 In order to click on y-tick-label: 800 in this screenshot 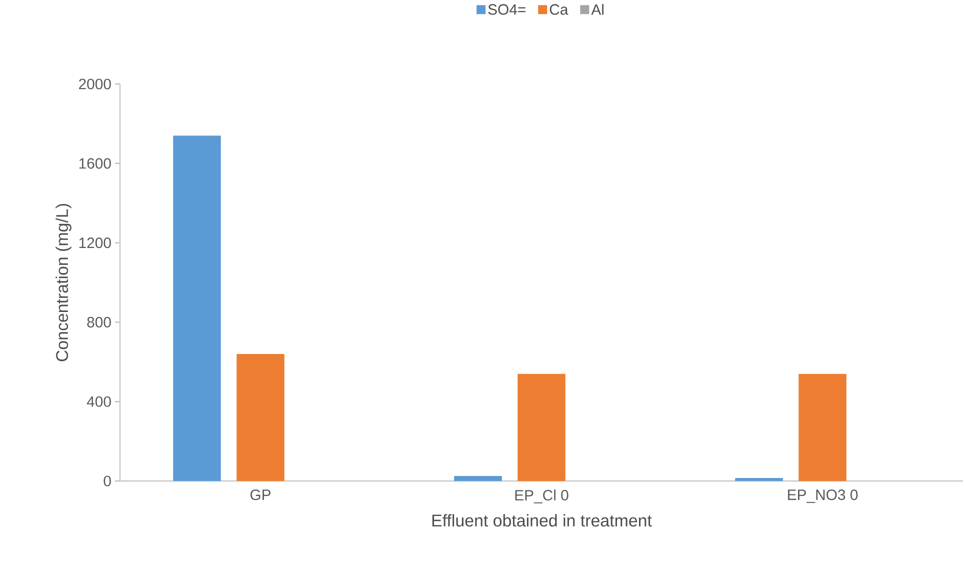, I will do `click(99, 322)`.